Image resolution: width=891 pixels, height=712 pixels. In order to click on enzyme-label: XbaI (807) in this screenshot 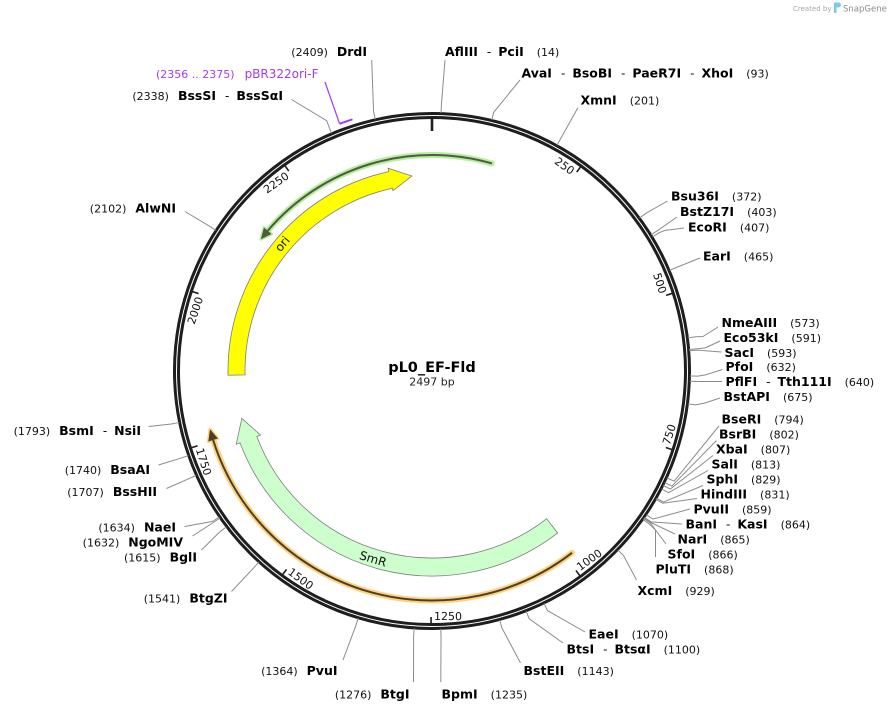, I will do `click(753, 449)`.